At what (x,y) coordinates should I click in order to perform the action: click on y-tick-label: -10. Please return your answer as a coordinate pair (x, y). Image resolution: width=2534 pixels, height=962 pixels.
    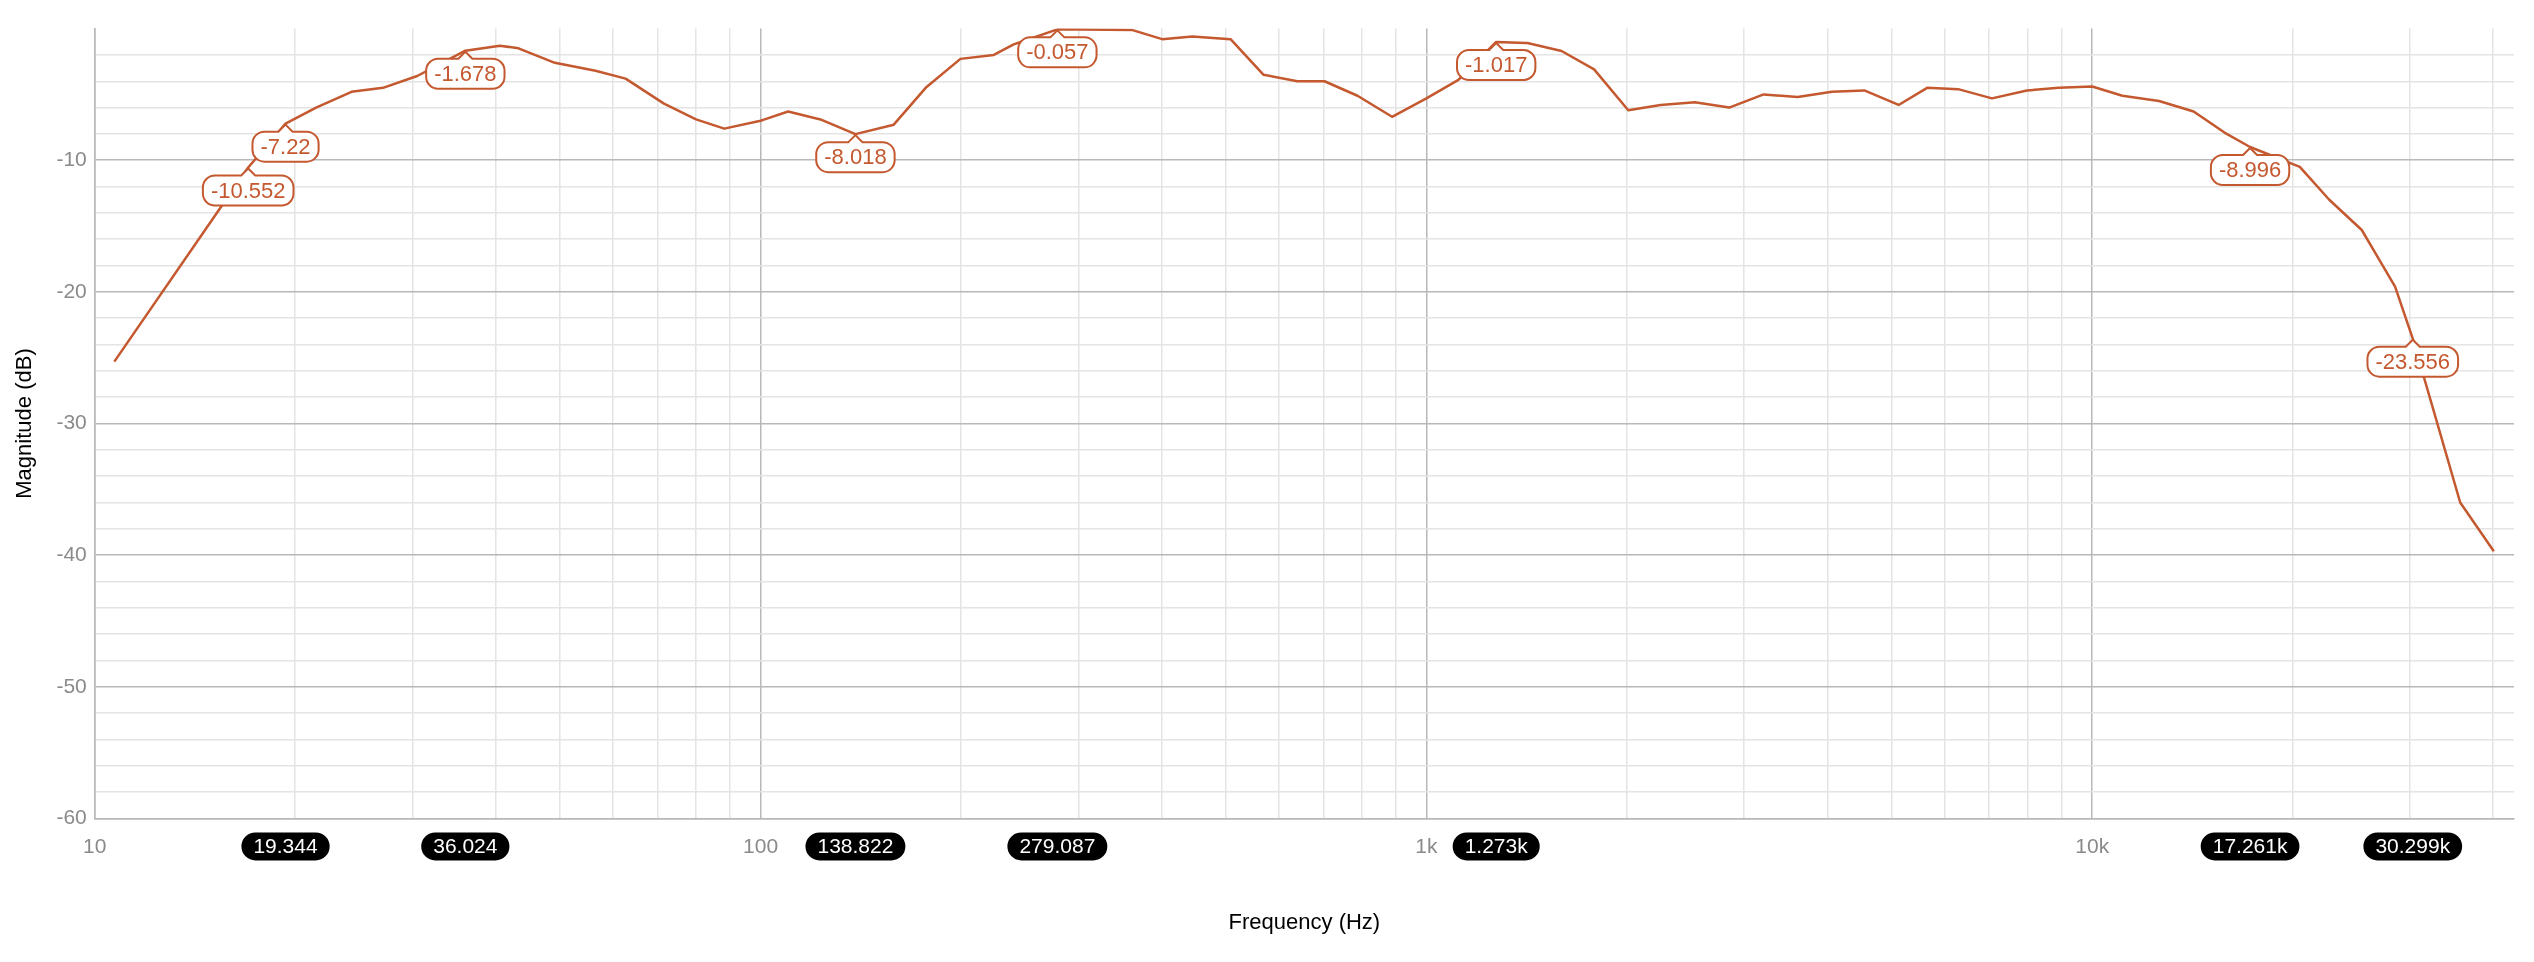
    Looking at the image, I should click on (71, 159).